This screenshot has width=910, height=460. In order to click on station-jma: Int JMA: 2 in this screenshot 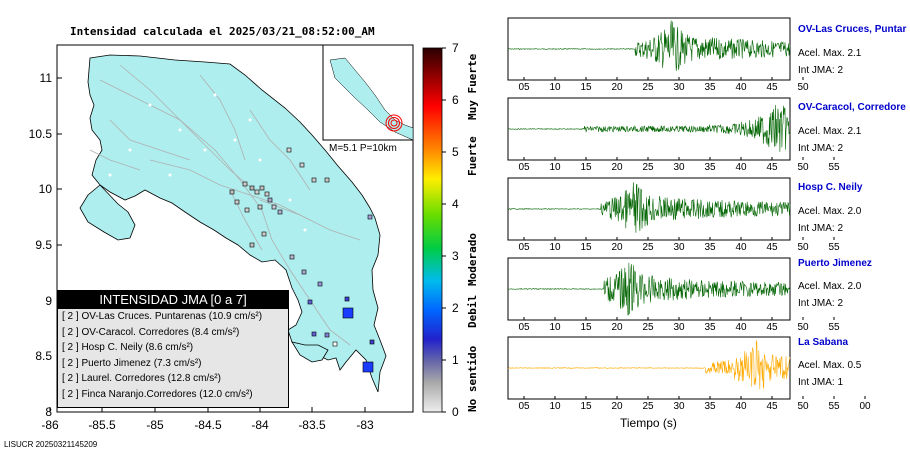, I will do `click(821, 303)`.